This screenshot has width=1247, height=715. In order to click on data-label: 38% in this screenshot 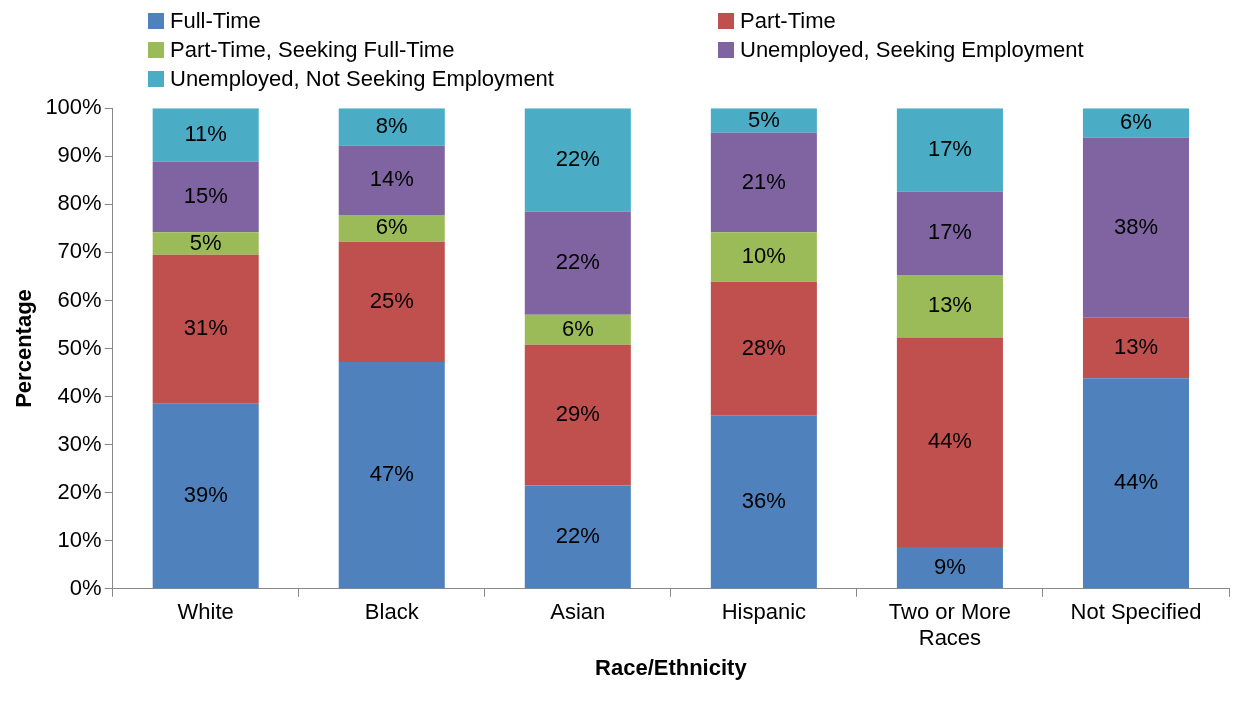, I will do `click(1135, 226)`.